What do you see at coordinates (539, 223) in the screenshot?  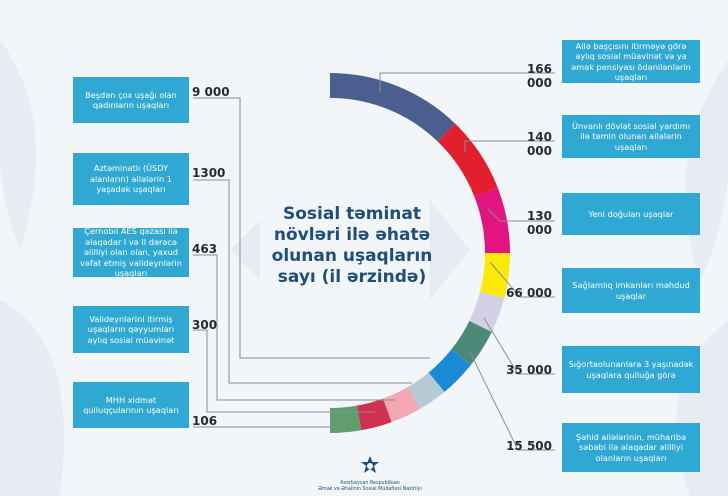 I see `data-value-label: 130 000` at bounding box center [539, 223].